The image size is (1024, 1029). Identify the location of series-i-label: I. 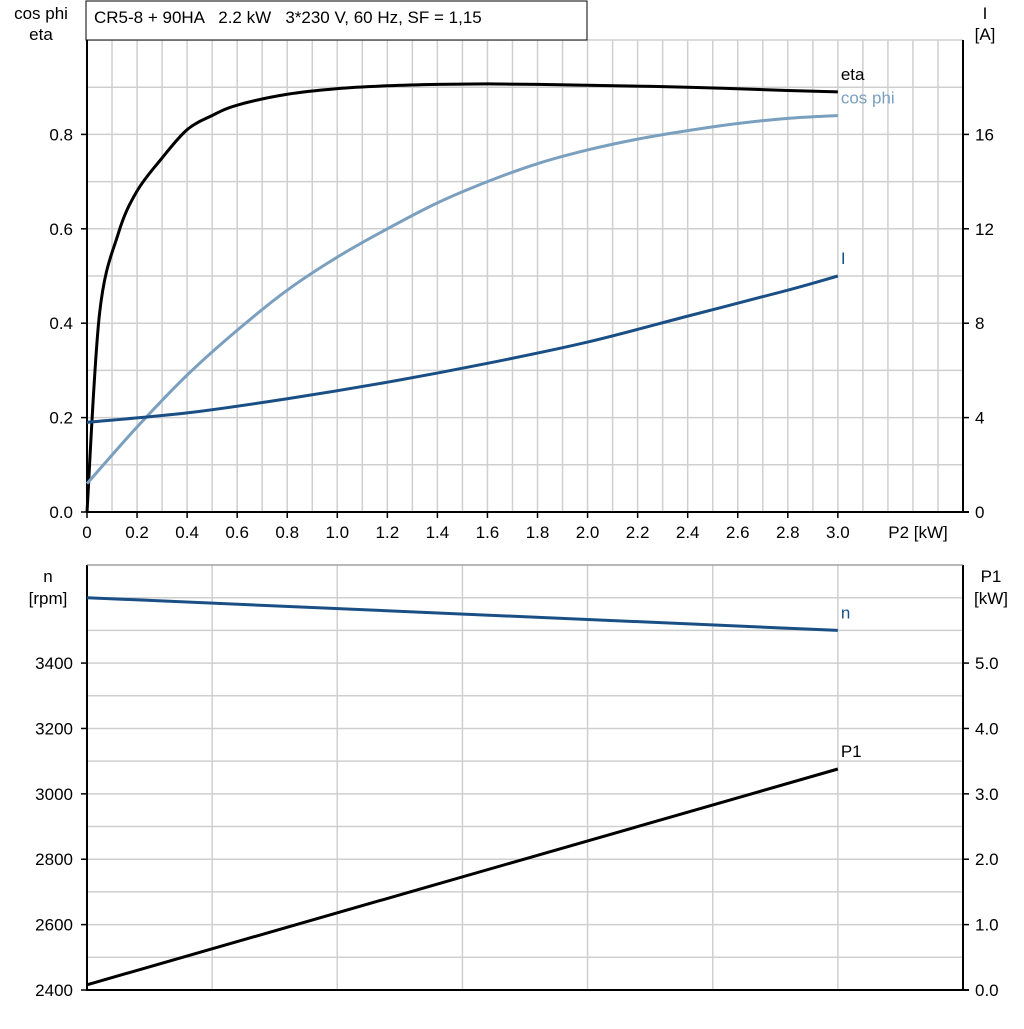
(843, 258).